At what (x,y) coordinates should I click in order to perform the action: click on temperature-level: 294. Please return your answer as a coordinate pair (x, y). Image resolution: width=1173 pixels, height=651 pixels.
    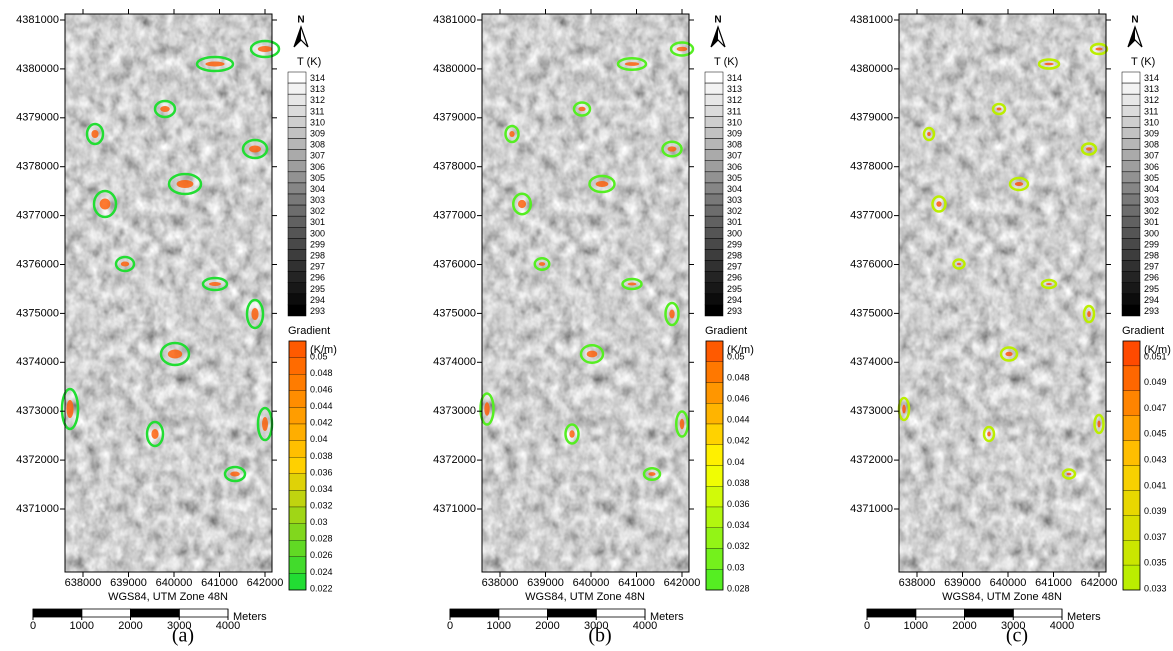
    Looking at the image, I should click on (734, 300).